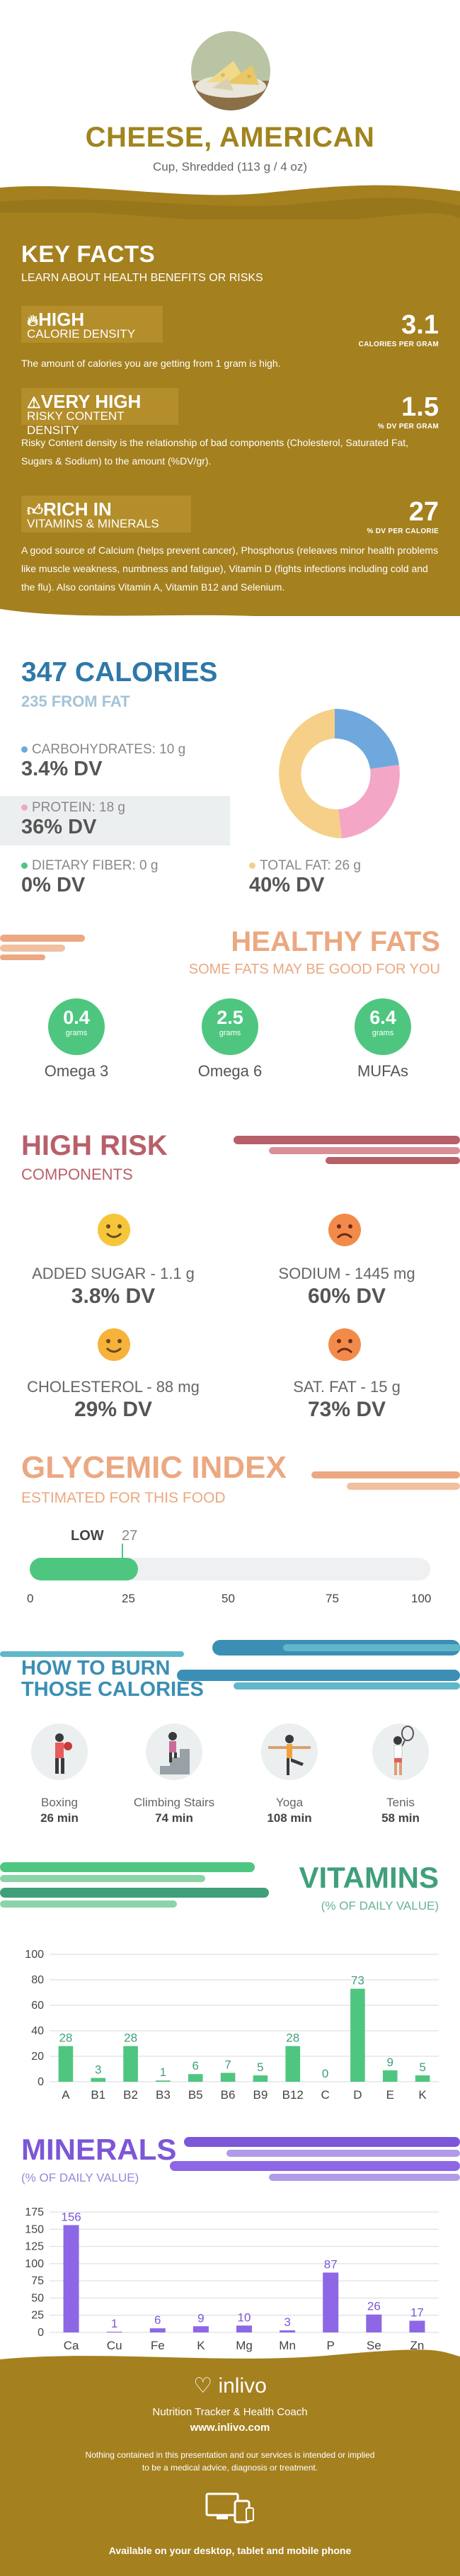 Image resolution: width=460 pixels, height=2576 pixels. I want to click on protein-label: PROTEIN: 18 g, so click(79, 807).